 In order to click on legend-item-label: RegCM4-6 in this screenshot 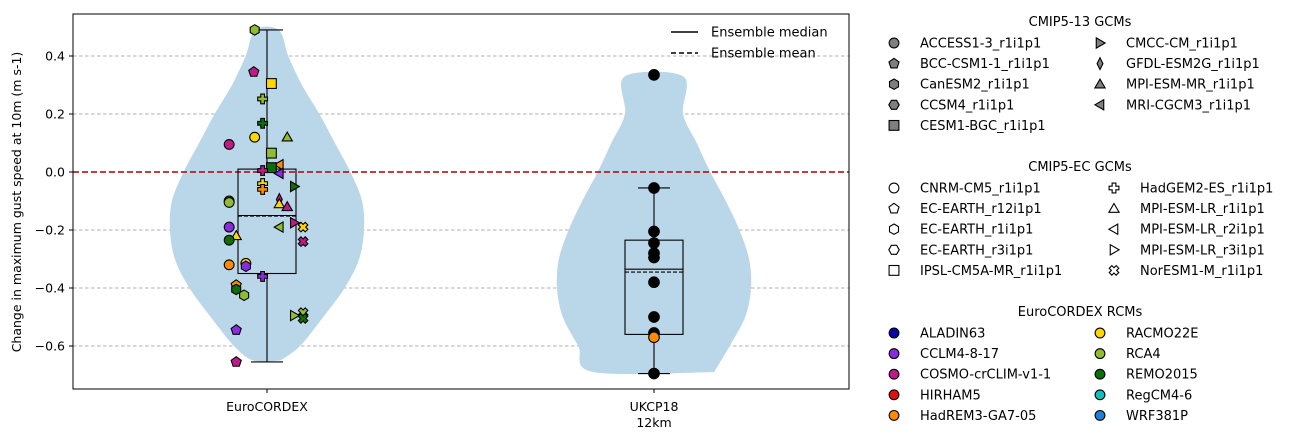, I will do `click(1159, 395)`.